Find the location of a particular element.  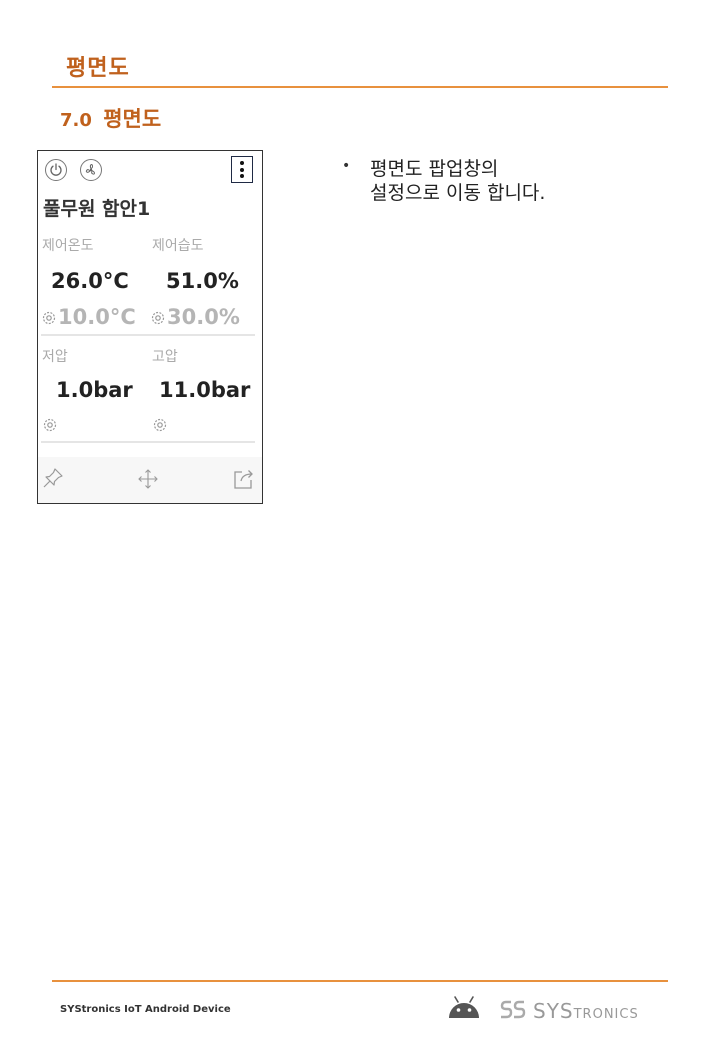

brand-big: SYS is located at coordinates (553, 1011).